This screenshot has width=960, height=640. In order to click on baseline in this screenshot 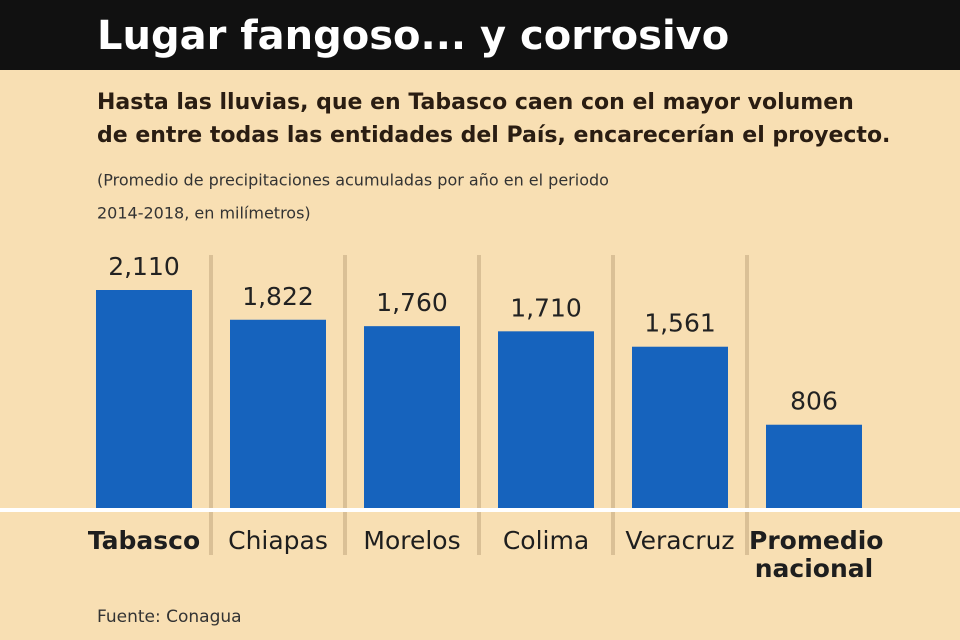, I will do `click(480, 510)`.